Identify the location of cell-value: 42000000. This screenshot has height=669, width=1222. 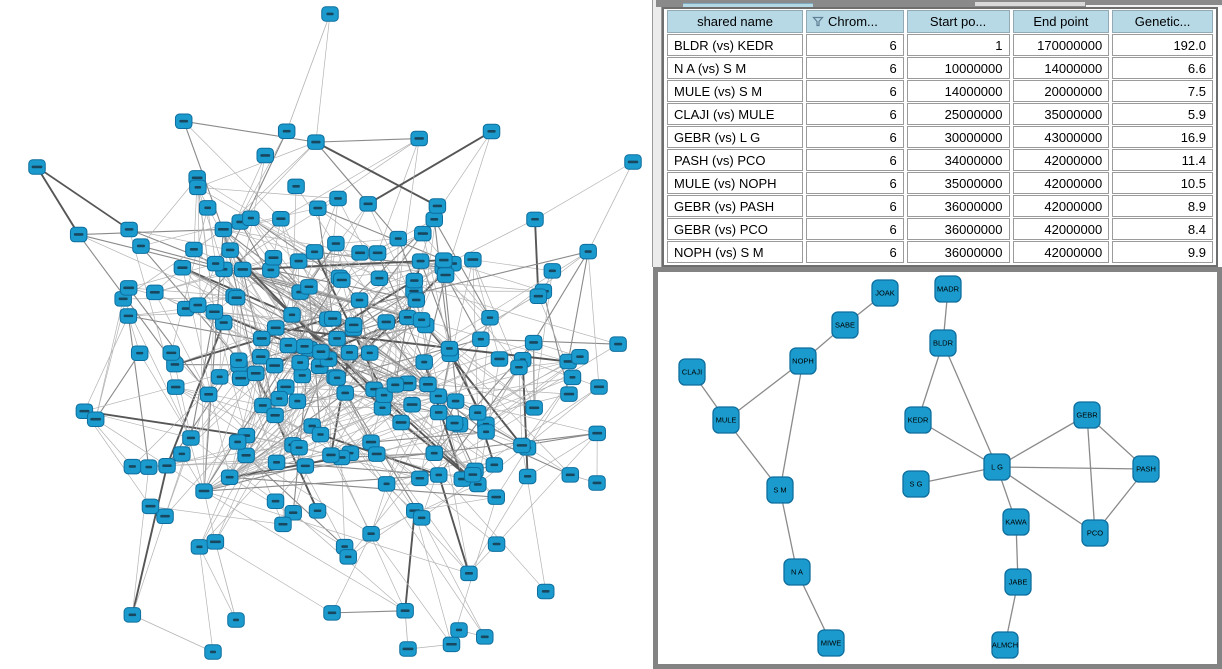
(1061, 252).